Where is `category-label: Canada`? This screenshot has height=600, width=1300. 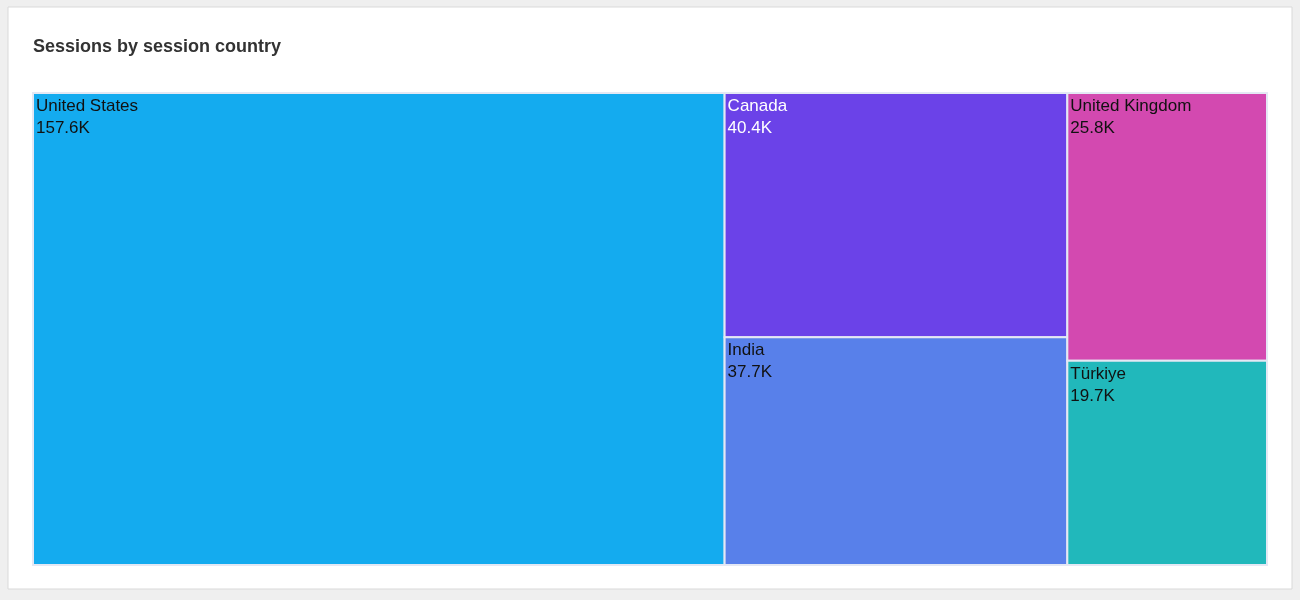
category-label: Canada is located at coordinates (757, 105).